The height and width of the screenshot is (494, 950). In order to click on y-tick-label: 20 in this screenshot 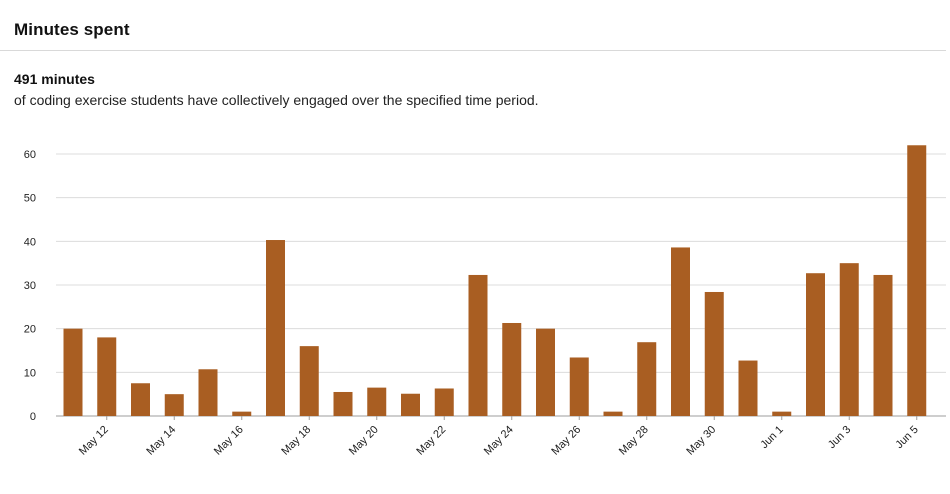, I will do `click(30, 330)`.